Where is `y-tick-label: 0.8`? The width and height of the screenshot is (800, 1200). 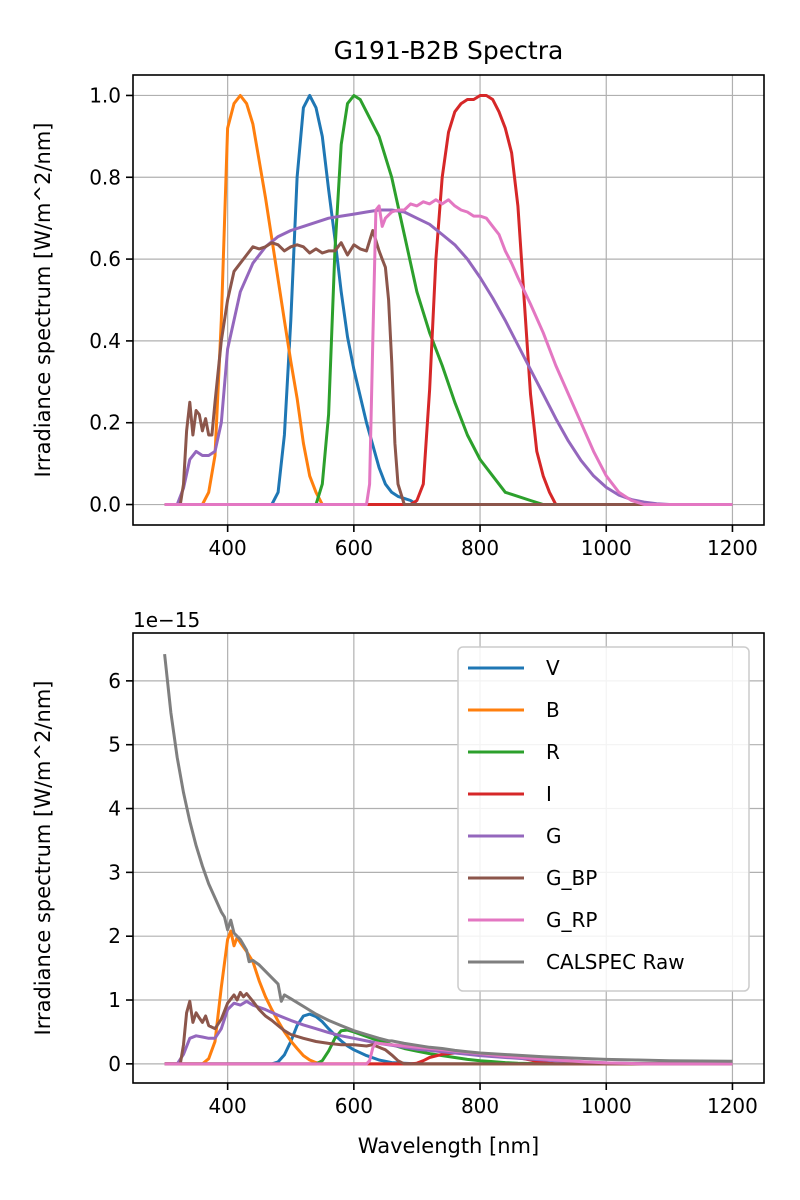
y-tick-label: 0.8 is located at coordinates (105, 177).